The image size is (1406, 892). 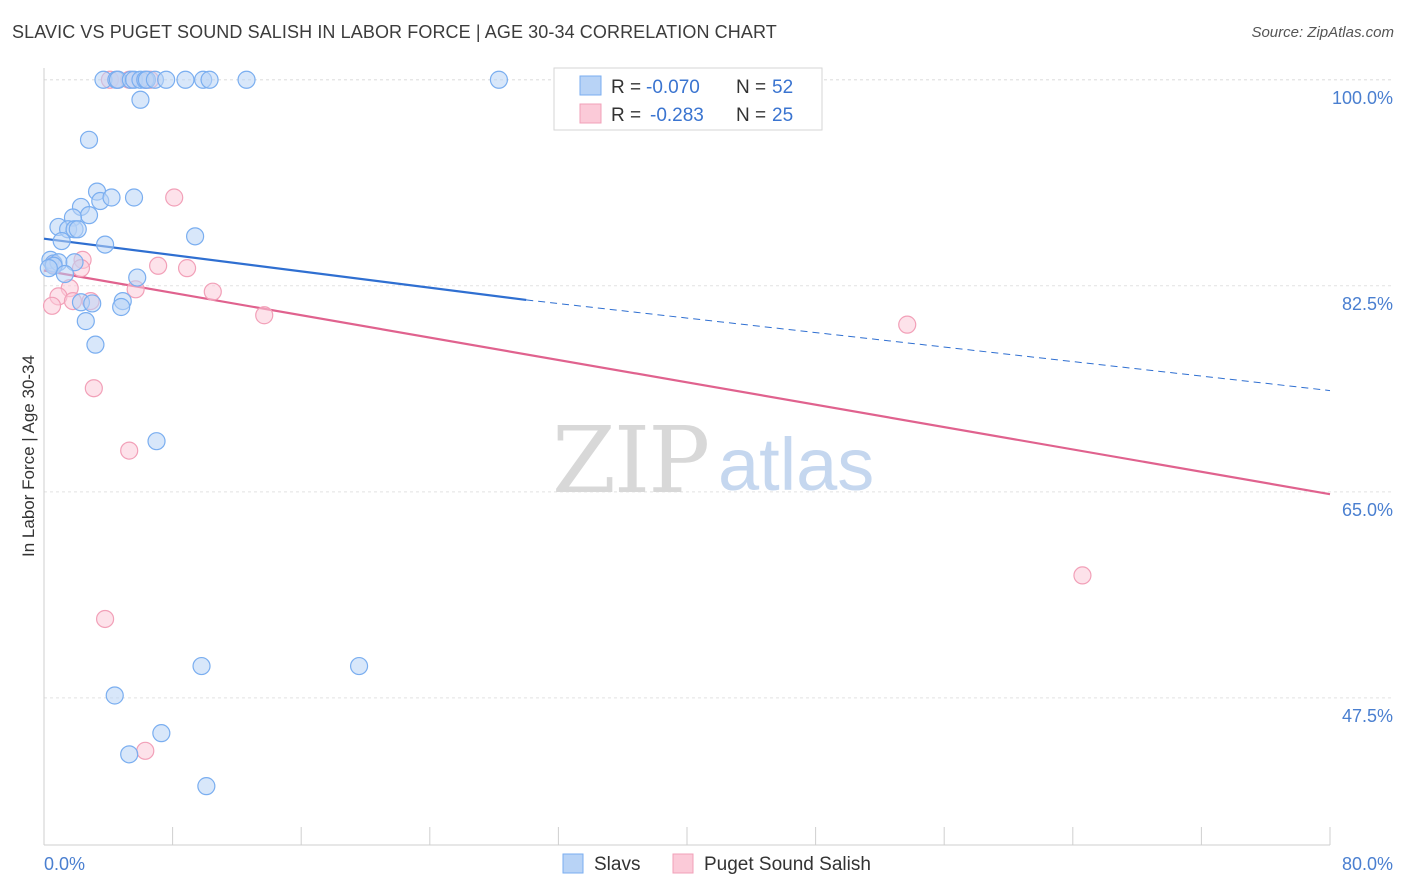 What do you see at coordinates (617, 864) in the screenshot?
I see `legend-bottom-label-slavs: Slavs` at bounding box center [617, 864].